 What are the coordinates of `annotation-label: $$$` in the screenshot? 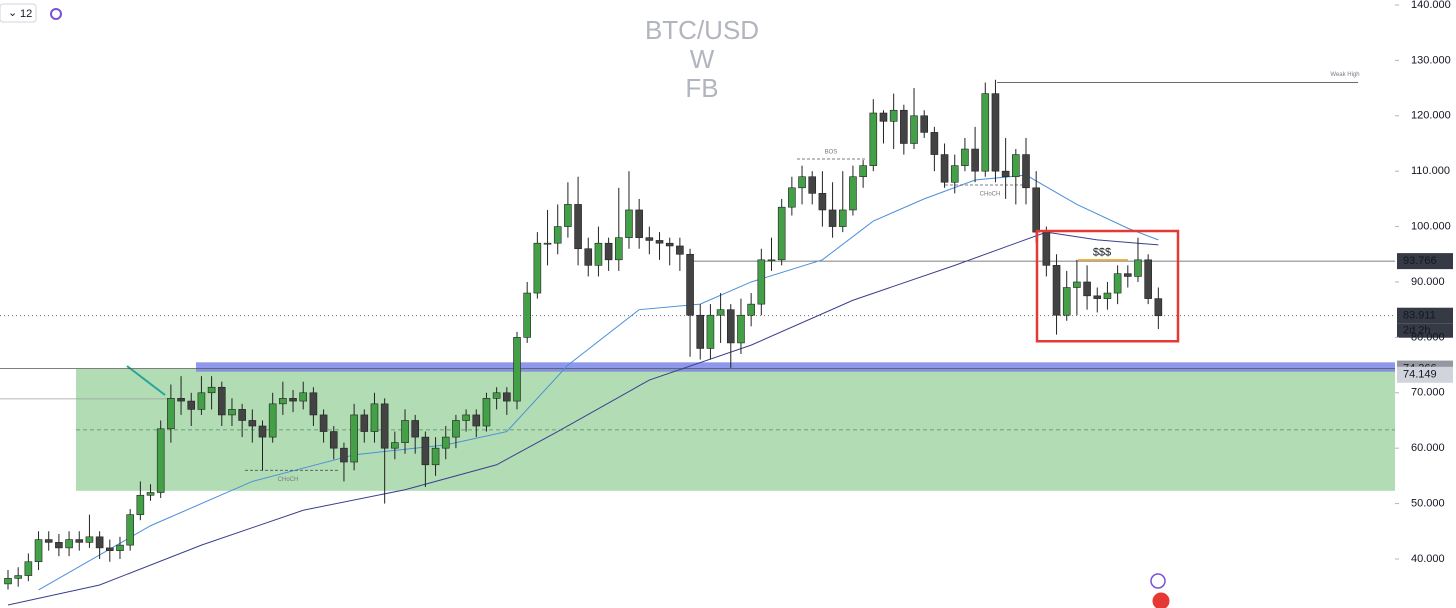 It's located at (1102, 253).